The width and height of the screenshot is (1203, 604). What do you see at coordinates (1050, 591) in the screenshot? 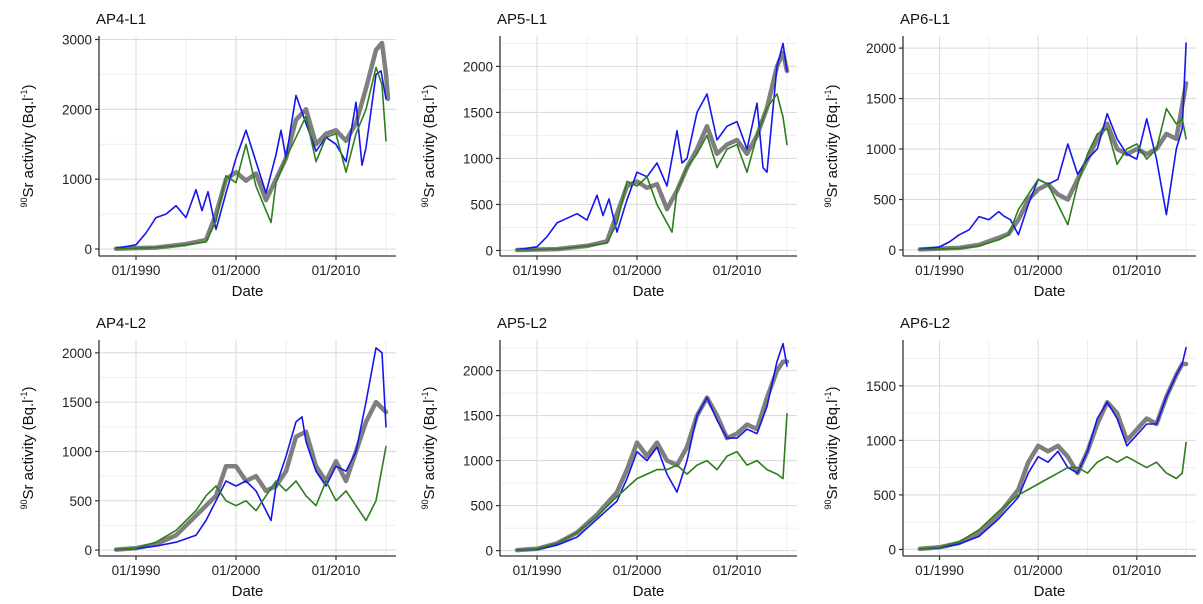
I see `panel-6-x-axis-label: Date` at bounding box center [1050, 591].